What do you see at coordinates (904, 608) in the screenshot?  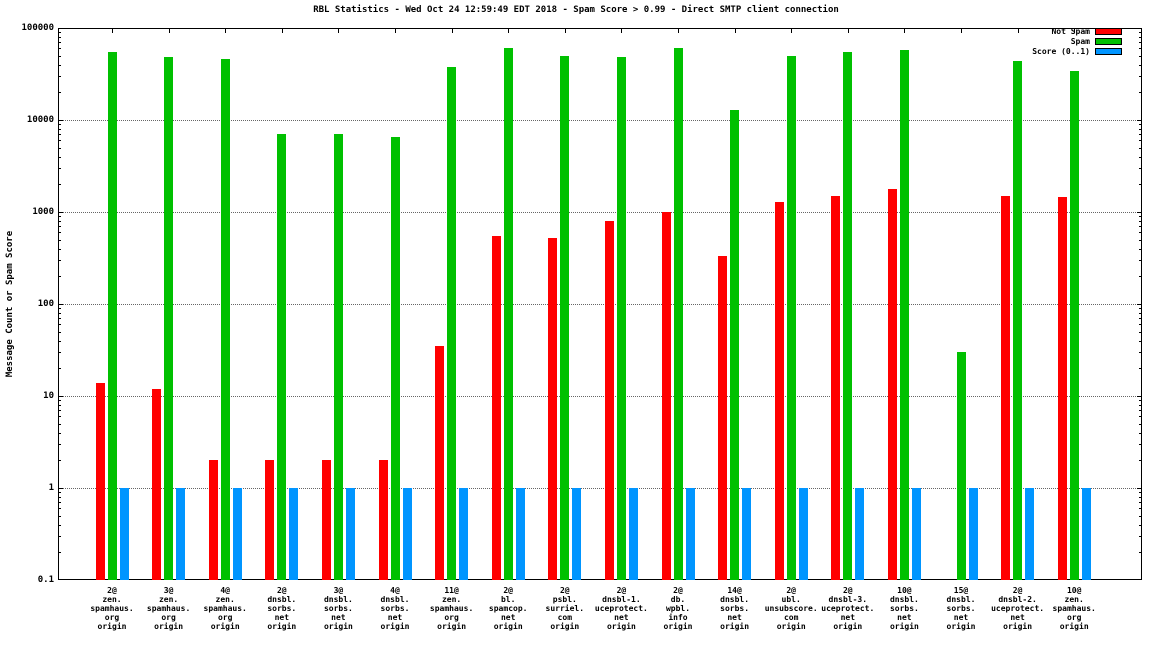 I see `x-category-label: 10@ dnsbl. sorbs. net origin` at bounding box center [904, 608].